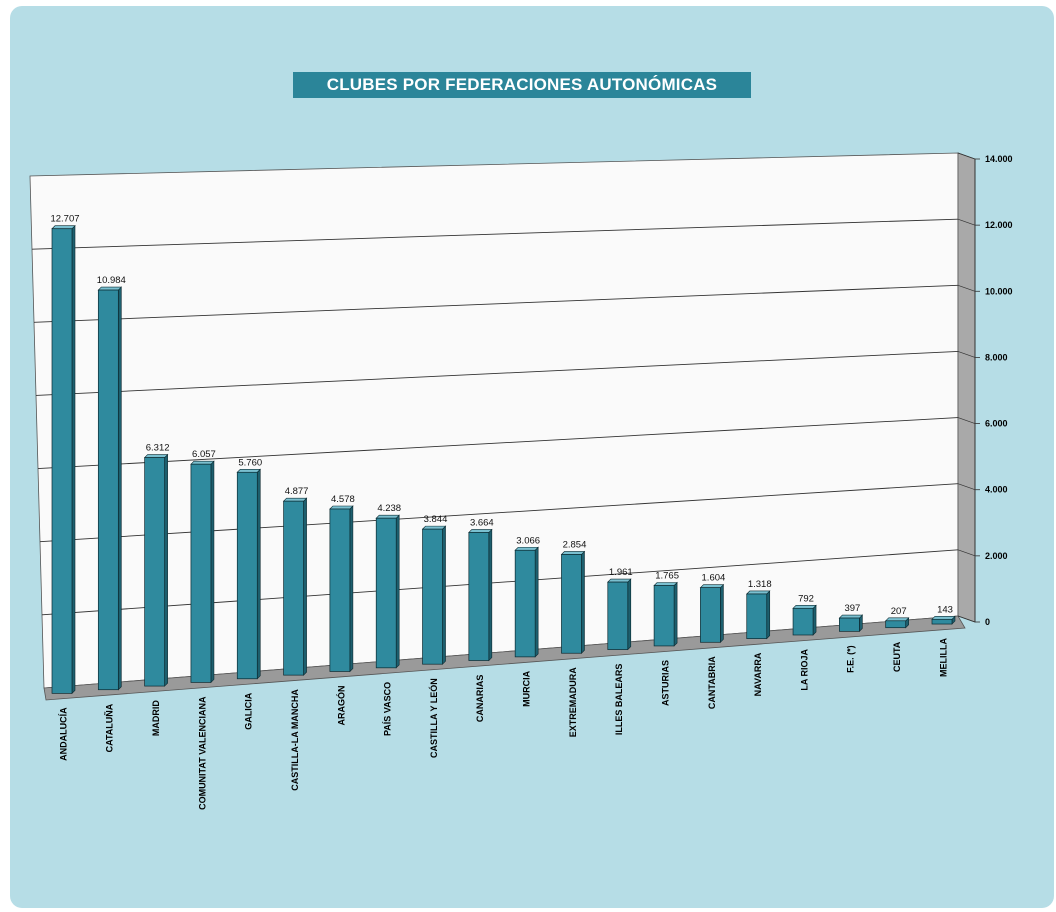 This screenshot has width=1056, height=912. What do you see at coordinates (758, 674) in the screenshot?
I see `x-tick-label: NAVARRA` at bounding box center [758, 674].